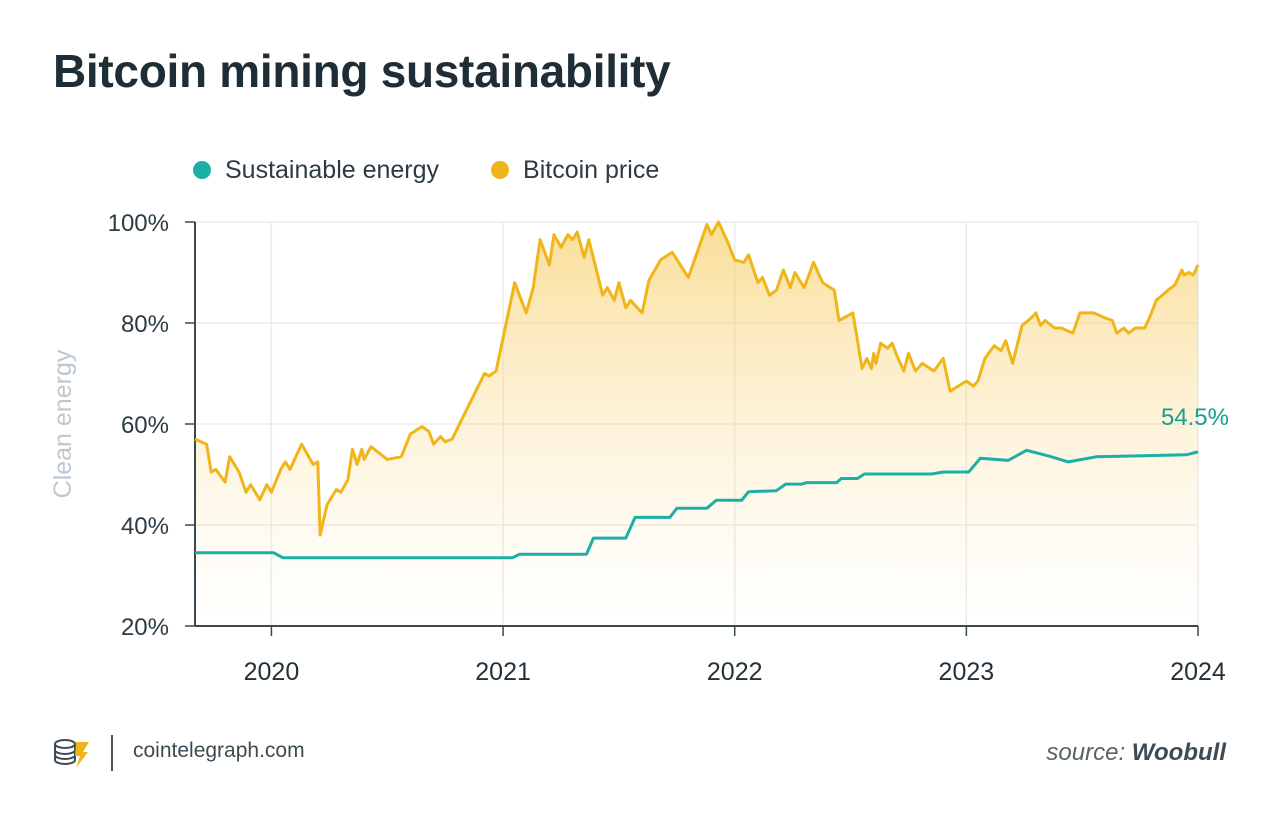 This screenshot has height=824, width=1280. What do you see at coordinates (219, 750) in the screenshot?
I see `footer-site: cointelegraph.com` at bounding box center [219, 750].